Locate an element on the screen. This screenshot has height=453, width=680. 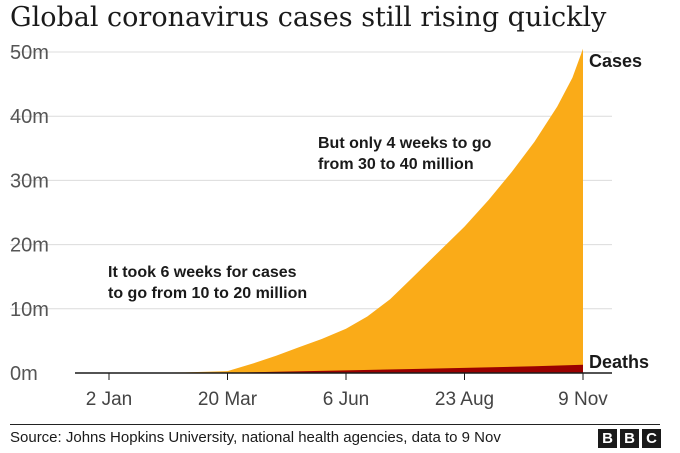
y-tick-label: 30m is located at coordinates (29, 181).